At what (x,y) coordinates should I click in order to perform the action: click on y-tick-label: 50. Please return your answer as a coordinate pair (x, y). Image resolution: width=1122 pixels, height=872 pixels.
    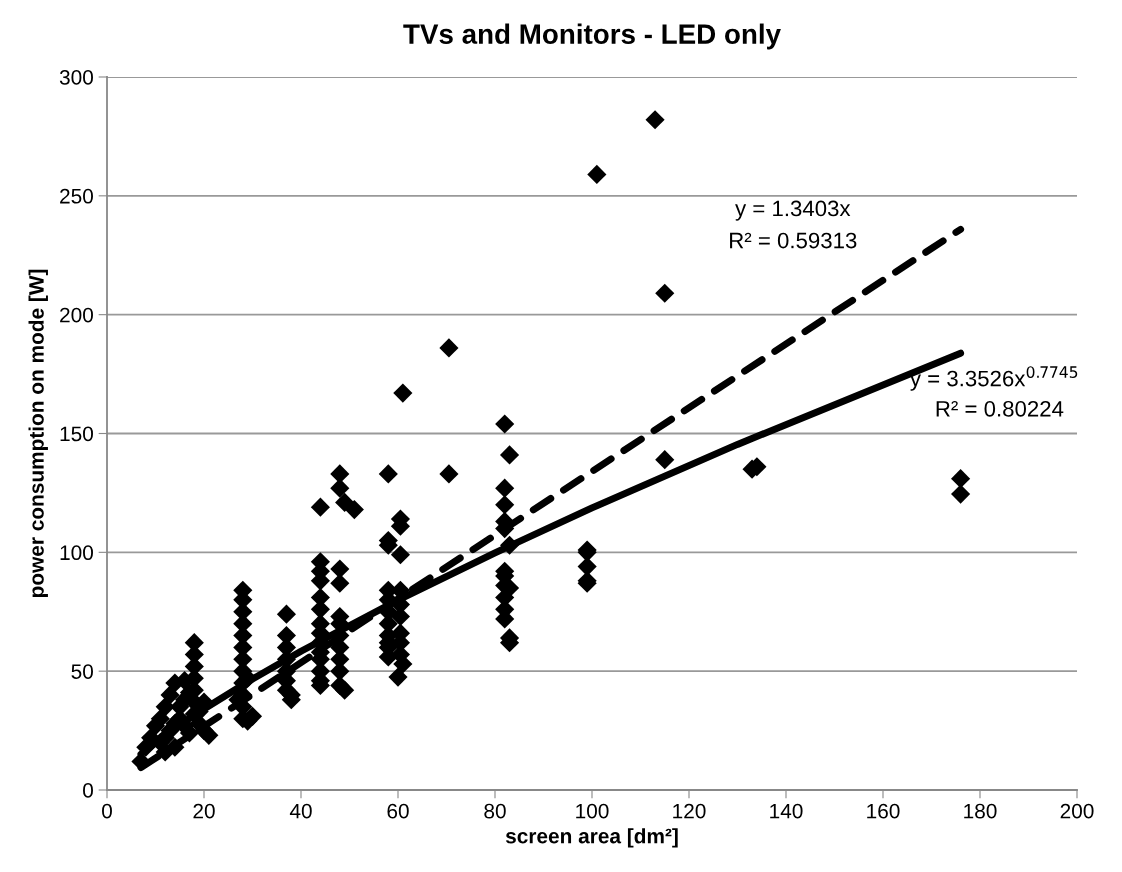
    Looking at the image, I should click on (82, 671).